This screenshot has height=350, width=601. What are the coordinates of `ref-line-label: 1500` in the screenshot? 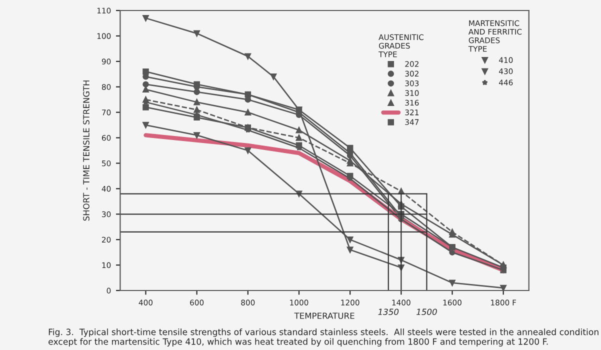 It's located at (426, 312).